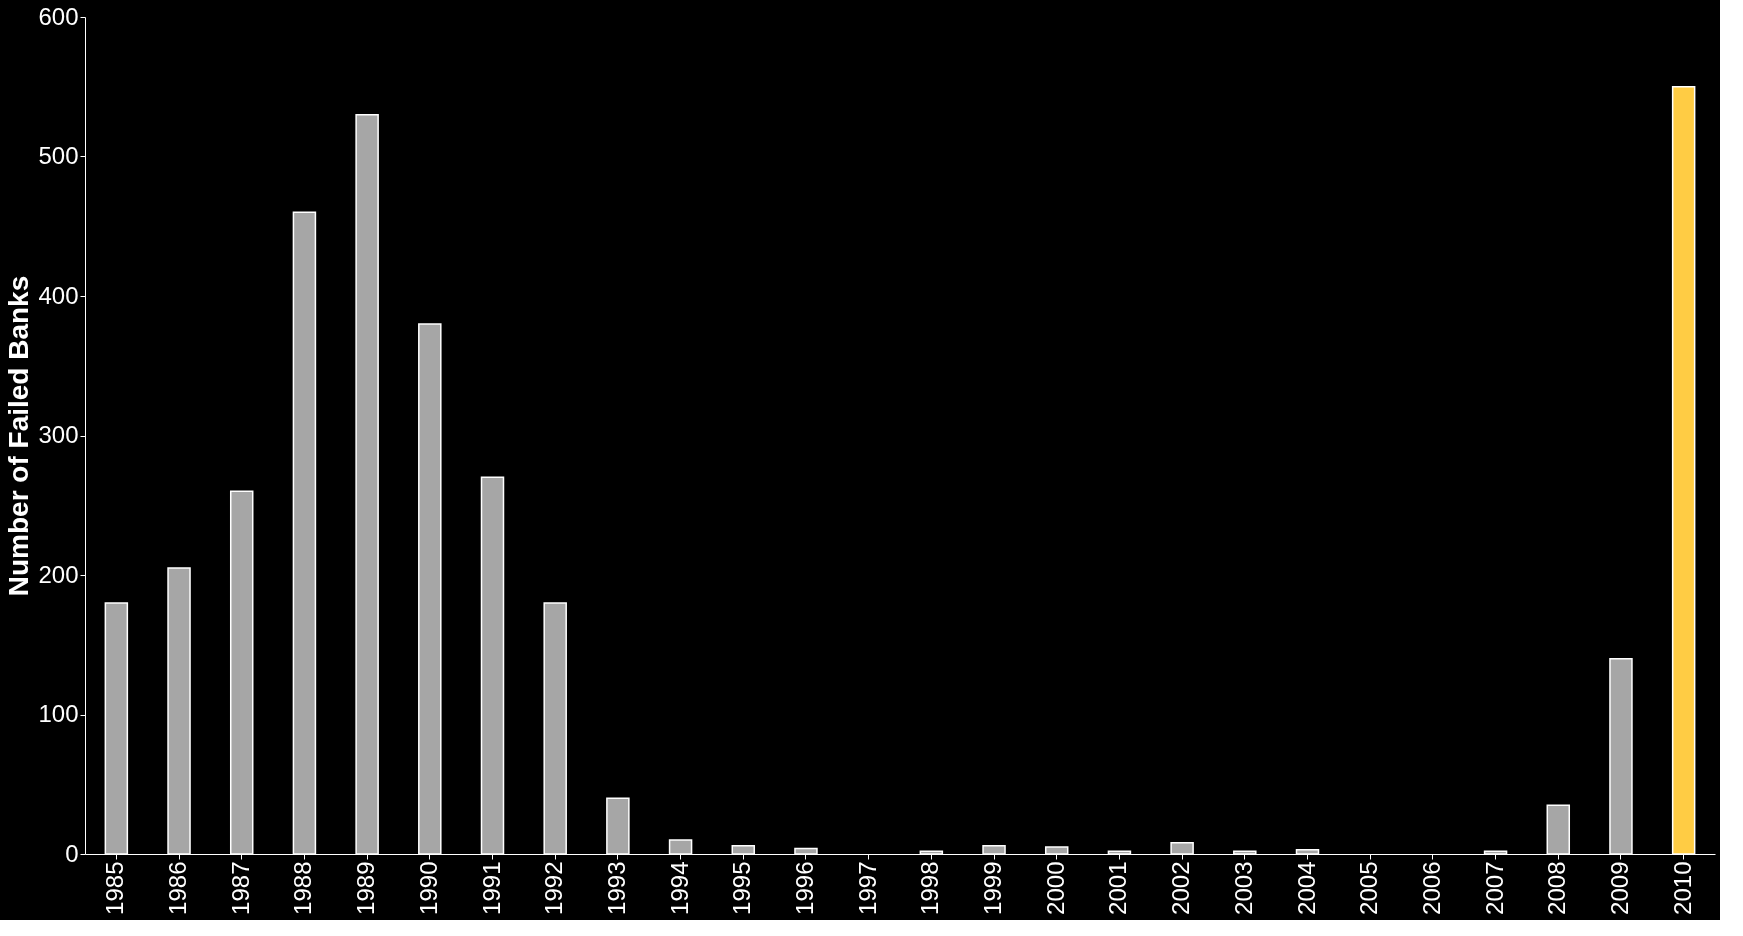 The height and width of the screenshot is (936, 1743). What do you see at coordinates (115, 888) in the screenshot?
I see `x-tick-label: 1985` at bounding box center [115, 888].